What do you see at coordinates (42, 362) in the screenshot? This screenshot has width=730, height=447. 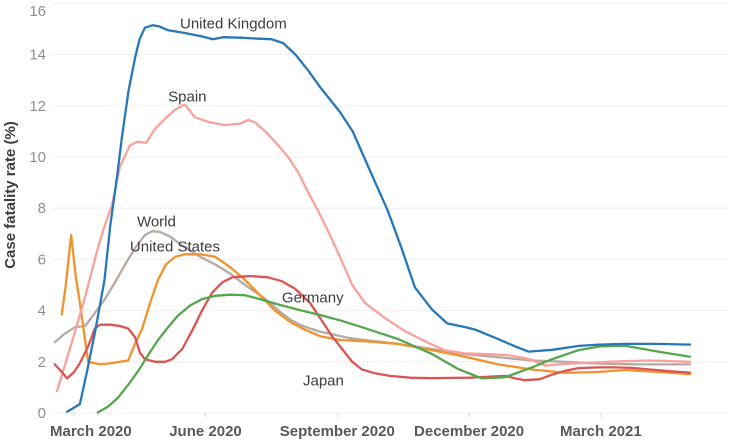 I see `y-tick-label: 2` at bounding box center [42, 362].